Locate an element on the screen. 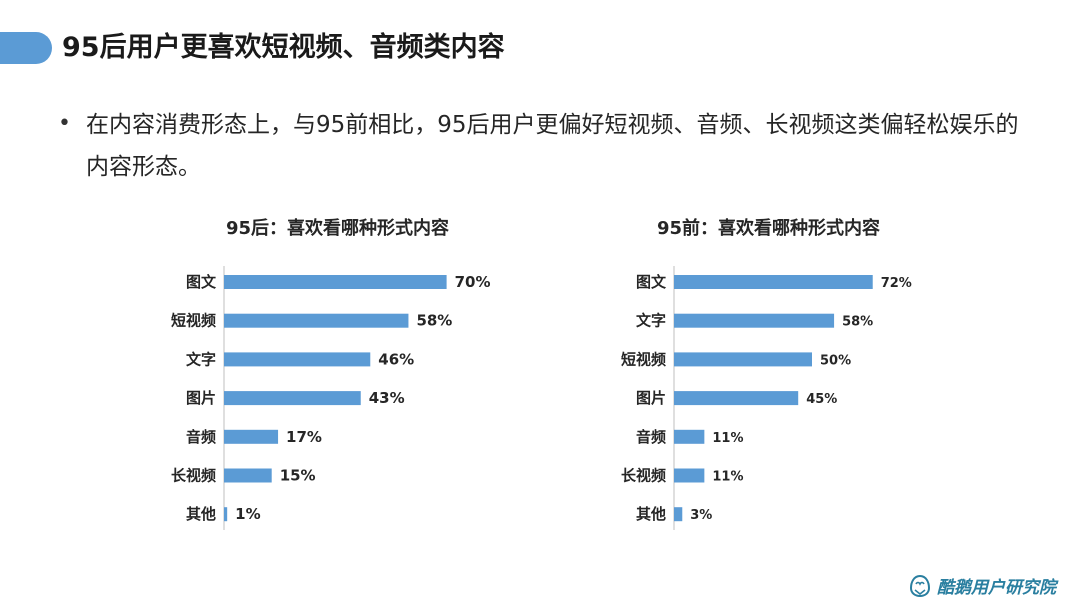 The height and width of the screenshot is (608, 1080). value-label: 17% is located at coordinates (304, 437).